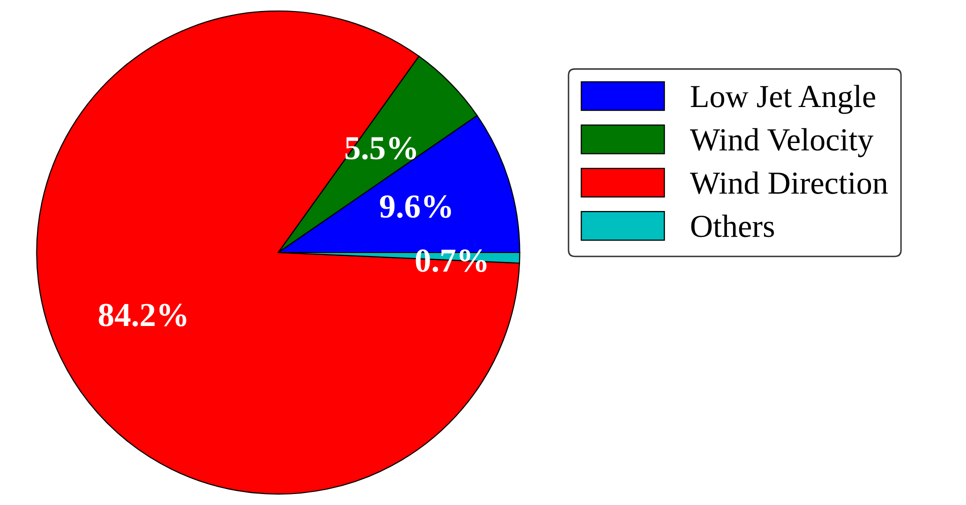  What do you see at coordinates (789, 182) in the screenshot?
I see `legend-label: Wind Direction` at bounding box center [789, 182].